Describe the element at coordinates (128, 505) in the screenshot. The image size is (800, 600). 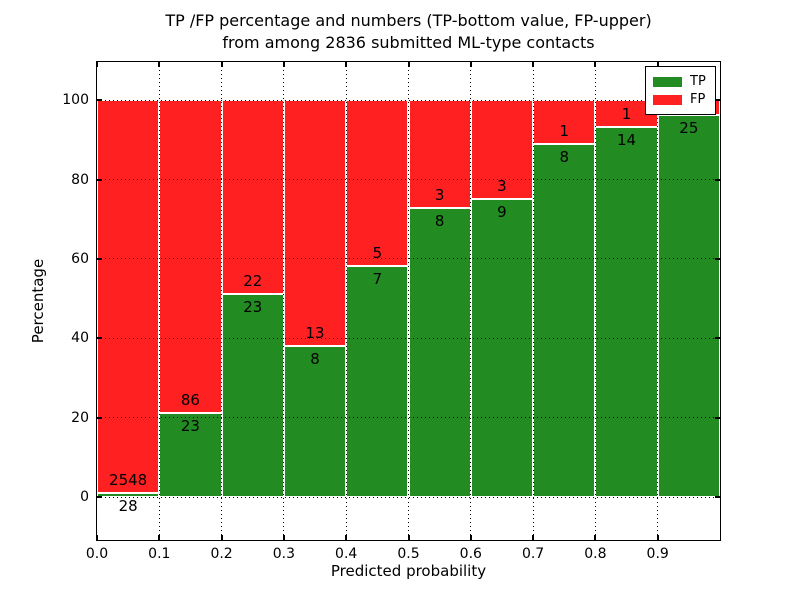
I see `tp-count-label: 28` at that location.